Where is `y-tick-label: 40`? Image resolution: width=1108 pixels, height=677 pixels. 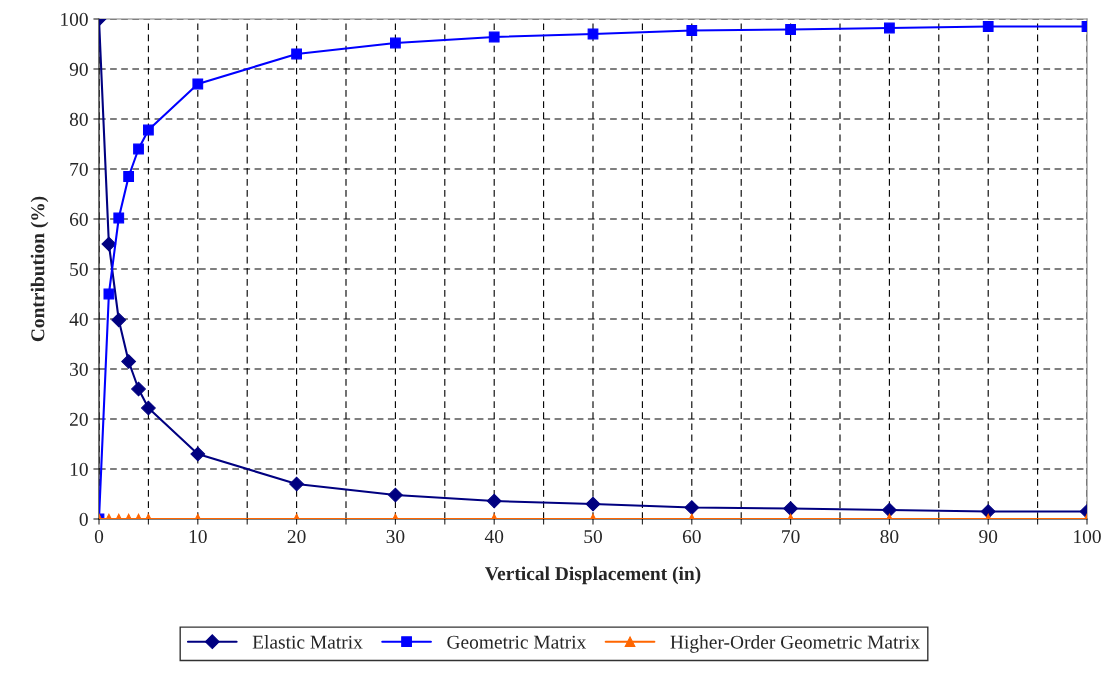 y-tick-label: 40 is located at coordinates (78, 319).